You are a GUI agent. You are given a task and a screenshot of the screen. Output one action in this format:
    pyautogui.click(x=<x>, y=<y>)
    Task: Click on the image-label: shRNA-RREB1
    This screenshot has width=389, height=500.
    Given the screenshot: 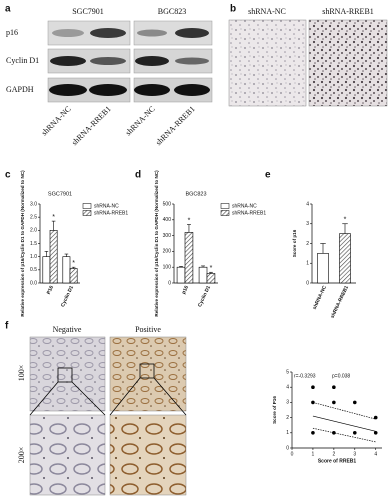 What is the action you would take?
    pyautogui.click(x=348, y=11)
    